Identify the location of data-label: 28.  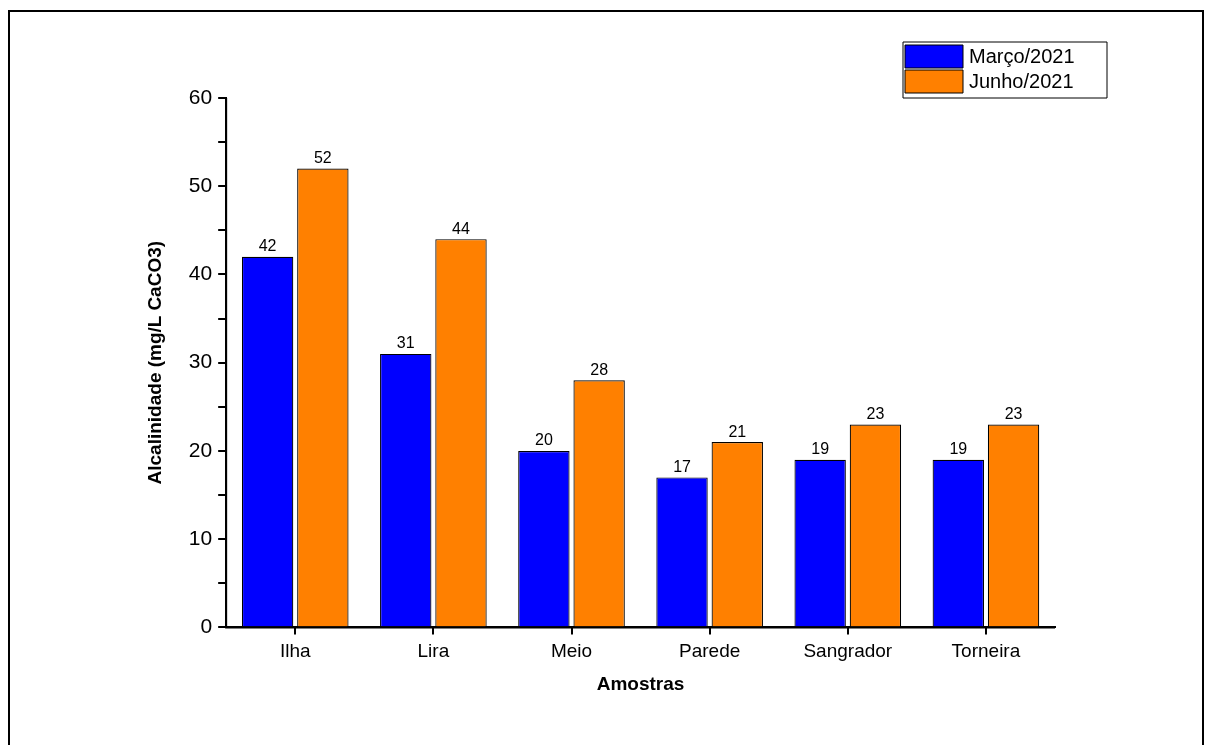
(599, 369).